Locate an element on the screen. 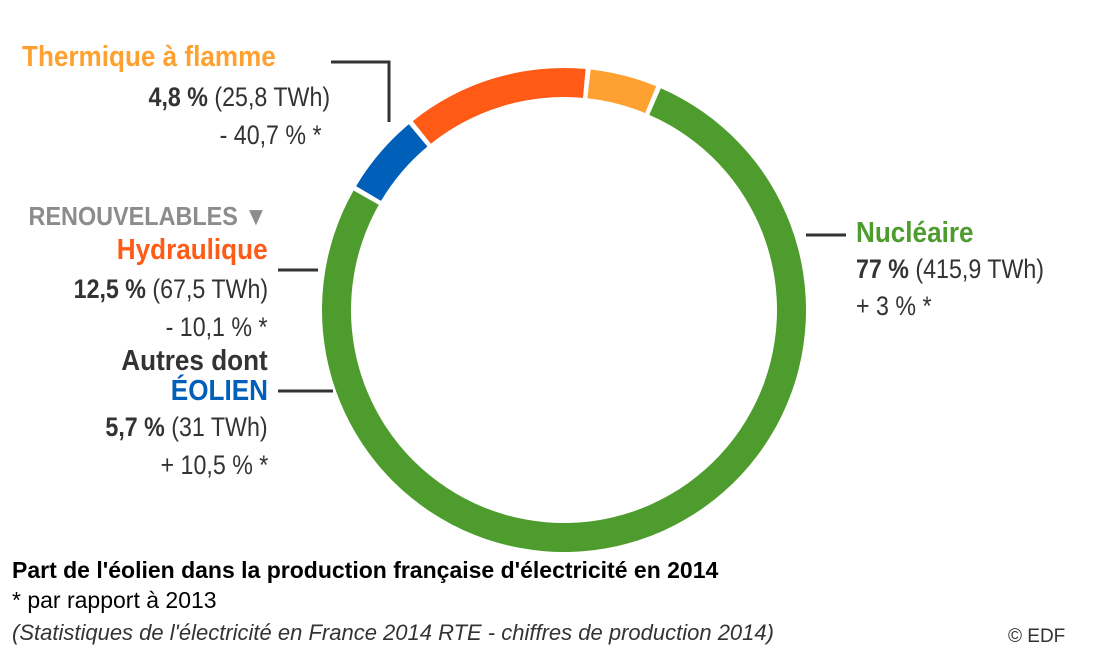  slice-change-nucleaire: + 3 % * is located at coordinates (894, 306).